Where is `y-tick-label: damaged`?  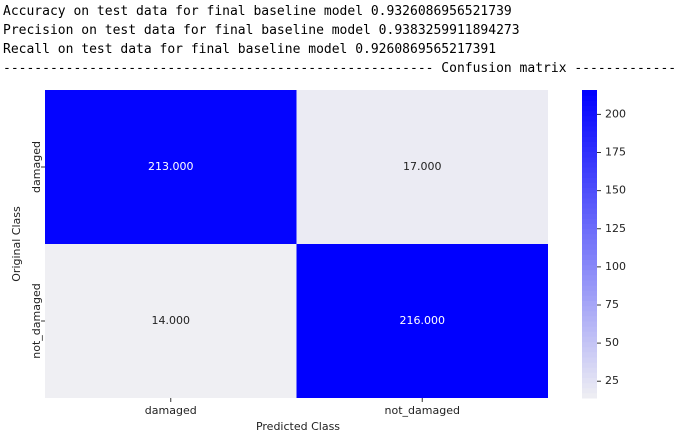
y-tick-label: damaged is located at coordinates (36, 167).